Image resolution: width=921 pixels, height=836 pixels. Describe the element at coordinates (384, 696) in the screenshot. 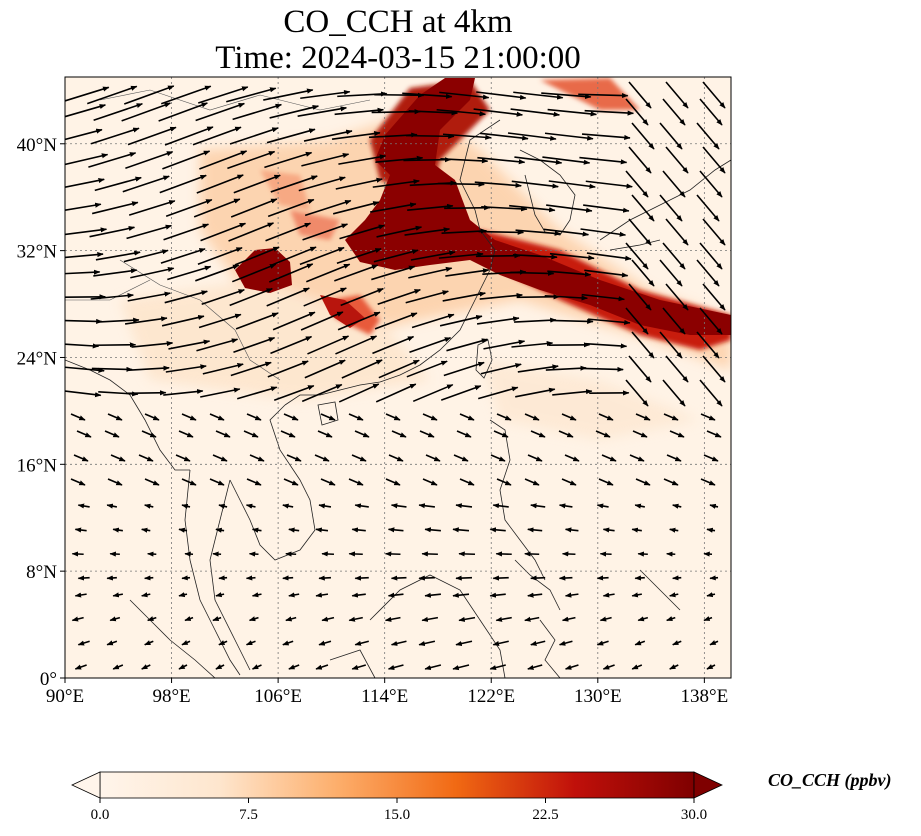

I see `x-tick-label: 114°E` at that location.